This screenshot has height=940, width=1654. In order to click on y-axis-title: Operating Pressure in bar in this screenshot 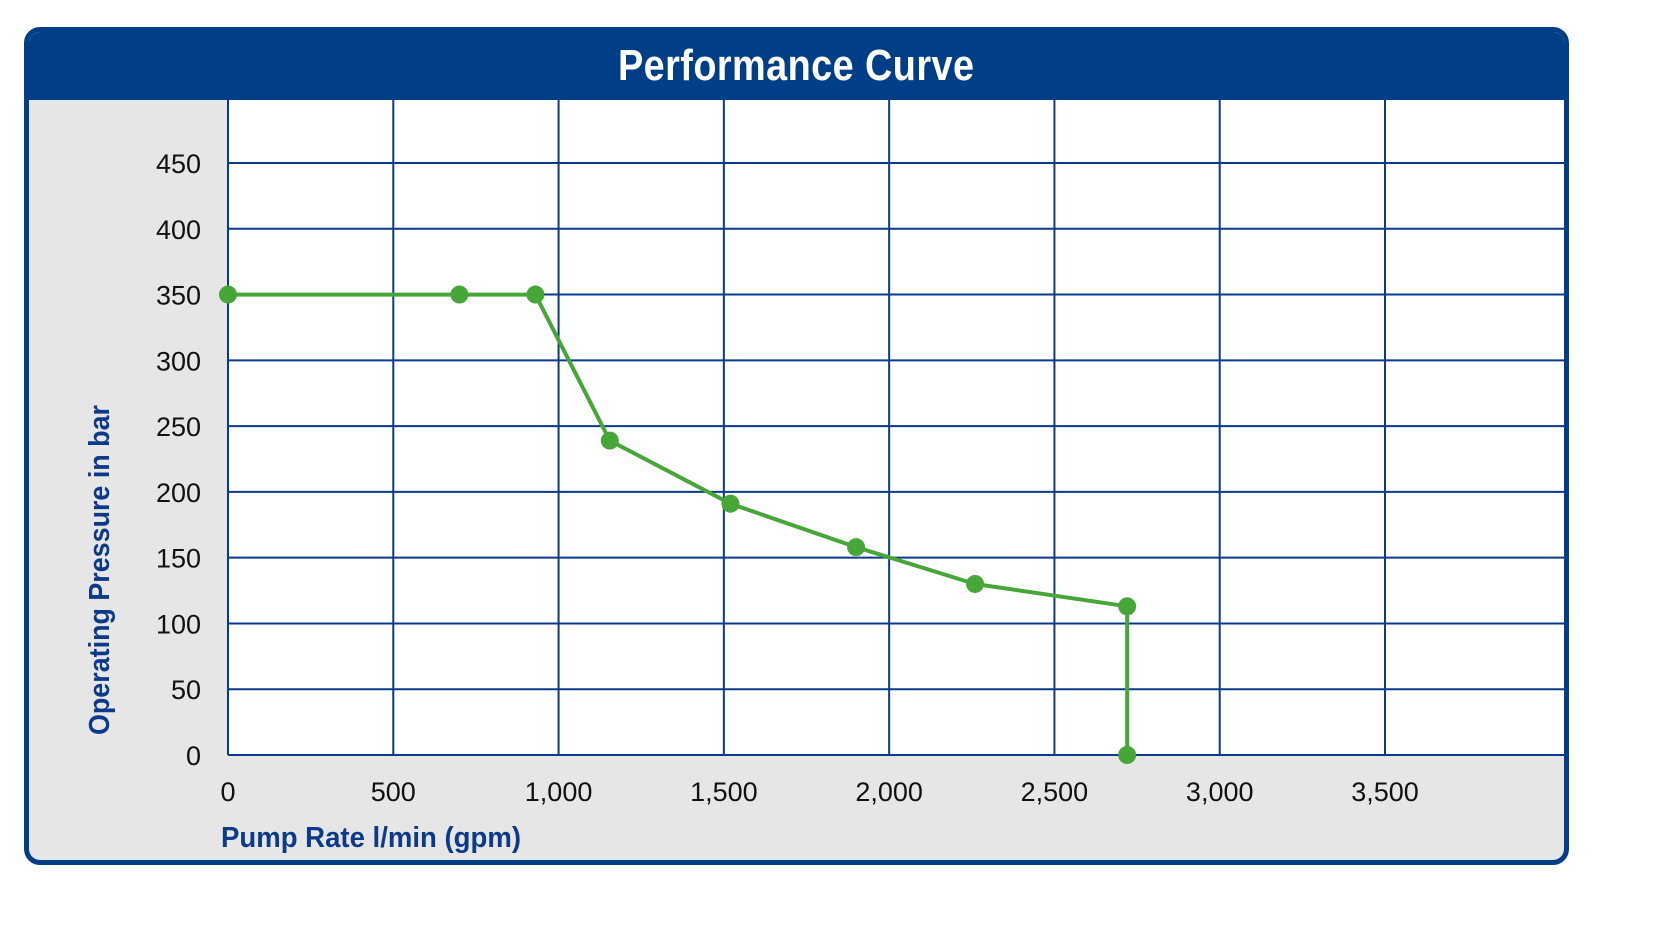, I will do `click(100, 570)`.